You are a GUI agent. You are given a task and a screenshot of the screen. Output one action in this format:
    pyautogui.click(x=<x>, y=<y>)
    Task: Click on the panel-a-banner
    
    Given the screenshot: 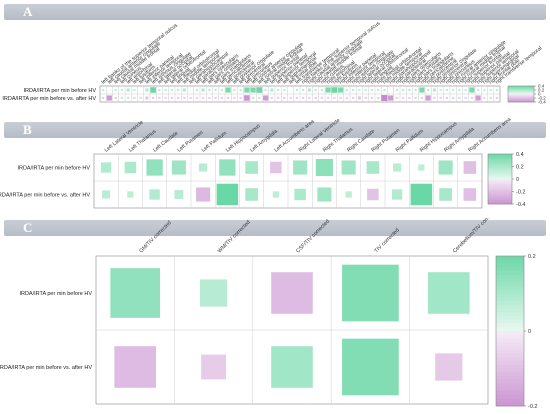 What is the action you would take?
    pyautogui.click(x=275, y=12)
    